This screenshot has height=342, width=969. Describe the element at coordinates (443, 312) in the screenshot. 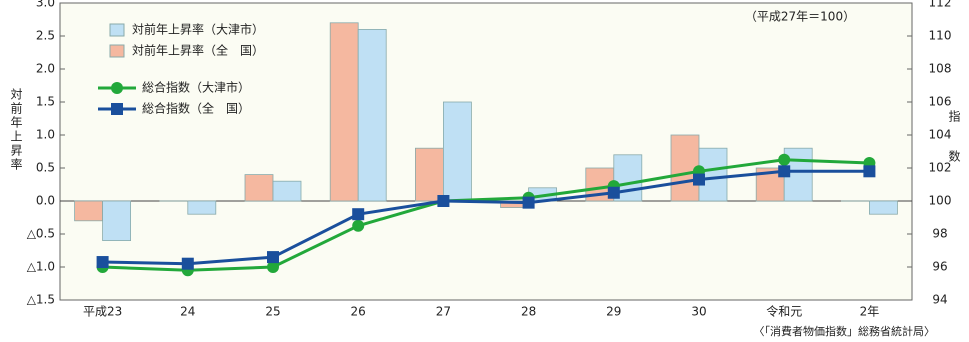

I see `x-tick-label: 27` at that location.